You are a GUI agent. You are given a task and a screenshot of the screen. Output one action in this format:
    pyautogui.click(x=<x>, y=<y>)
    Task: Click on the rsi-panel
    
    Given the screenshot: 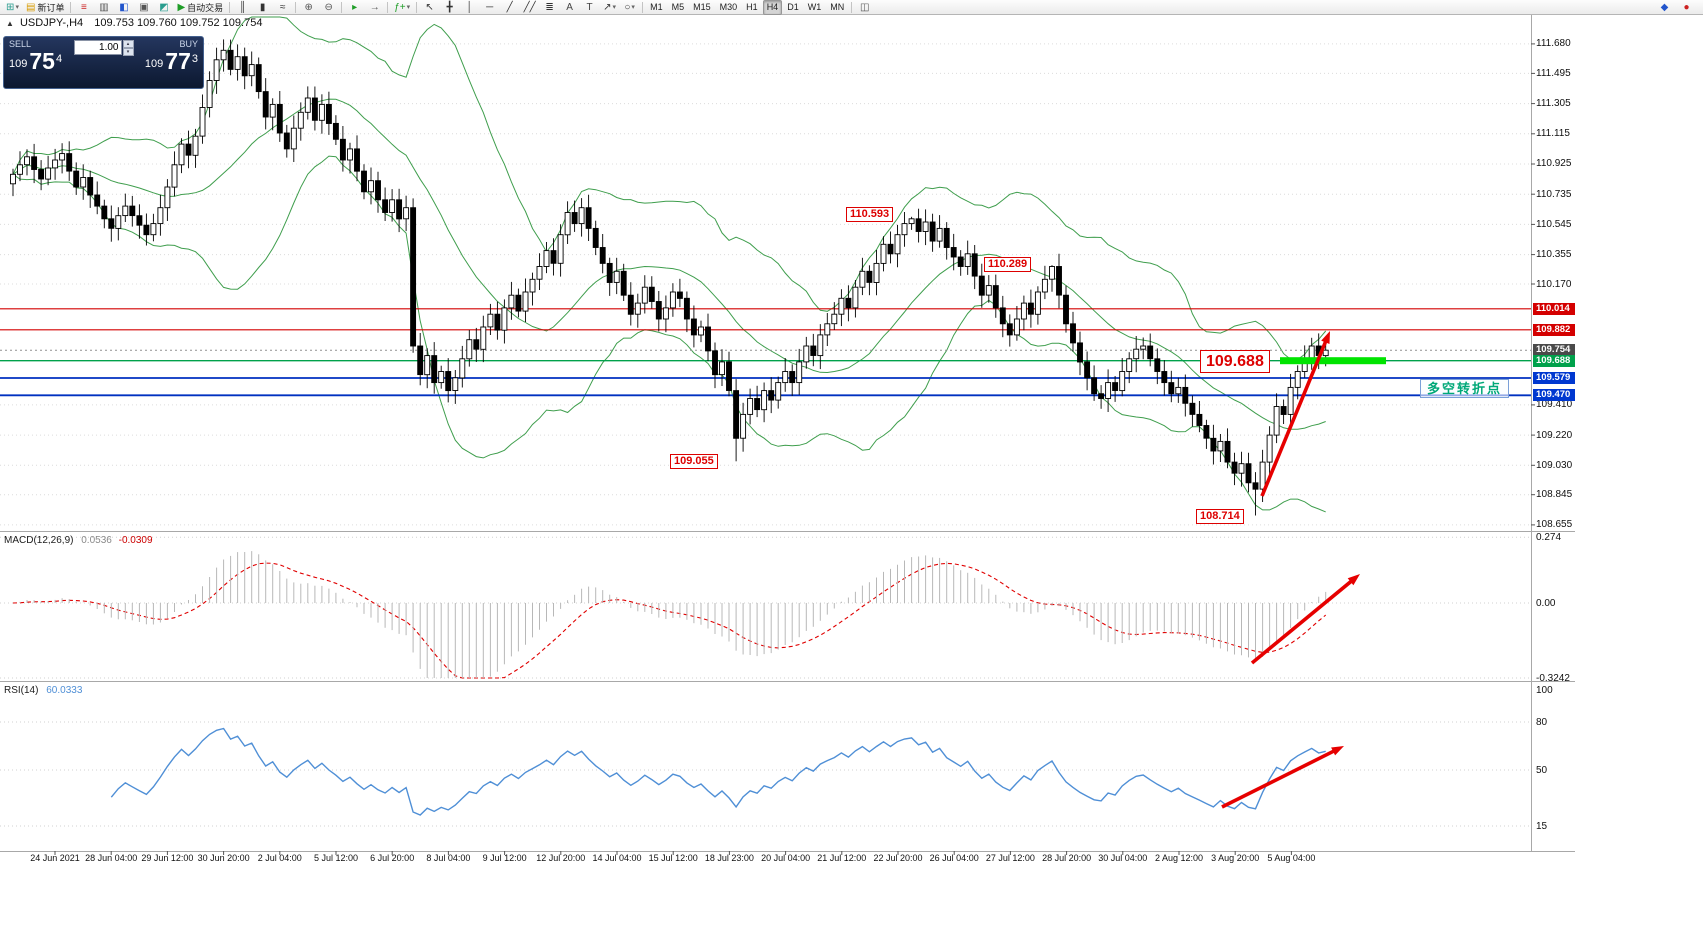 What is the action you would take?
    pyautogui.click(x=765, y=774)
    